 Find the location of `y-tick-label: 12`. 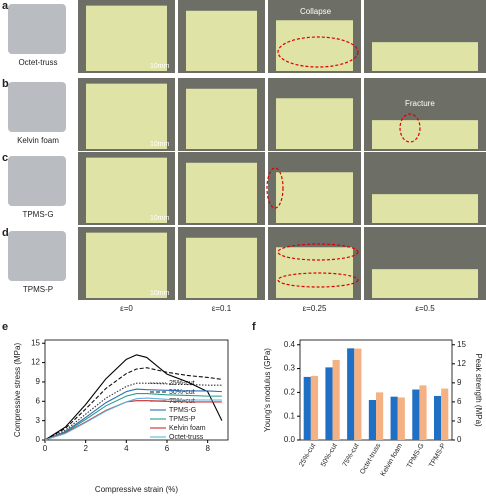

y-tick-label: 12 is located at coordinates (35, 362).